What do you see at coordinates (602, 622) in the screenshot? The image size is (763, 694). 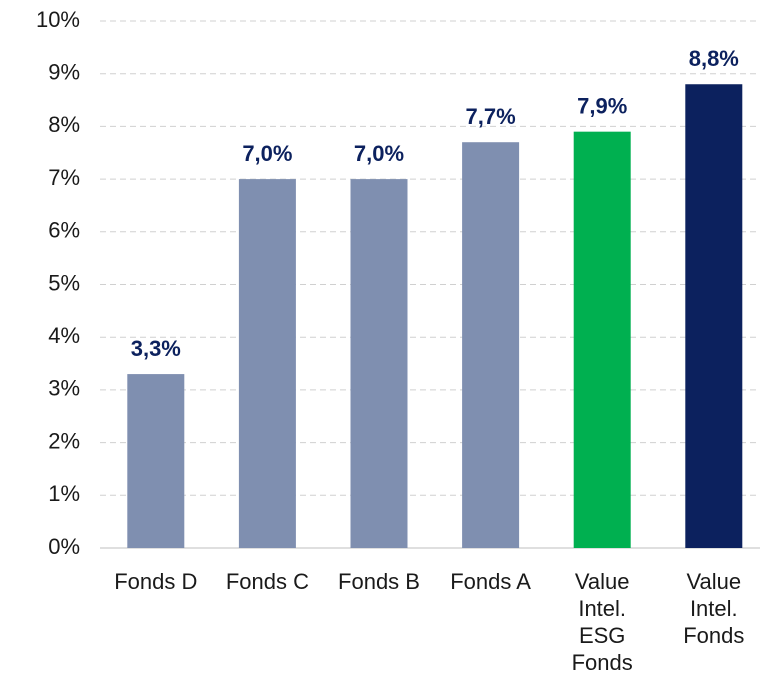 I see `x-tick-label: Value Intel. ESG Fonds` at bounding box center [602, 622].